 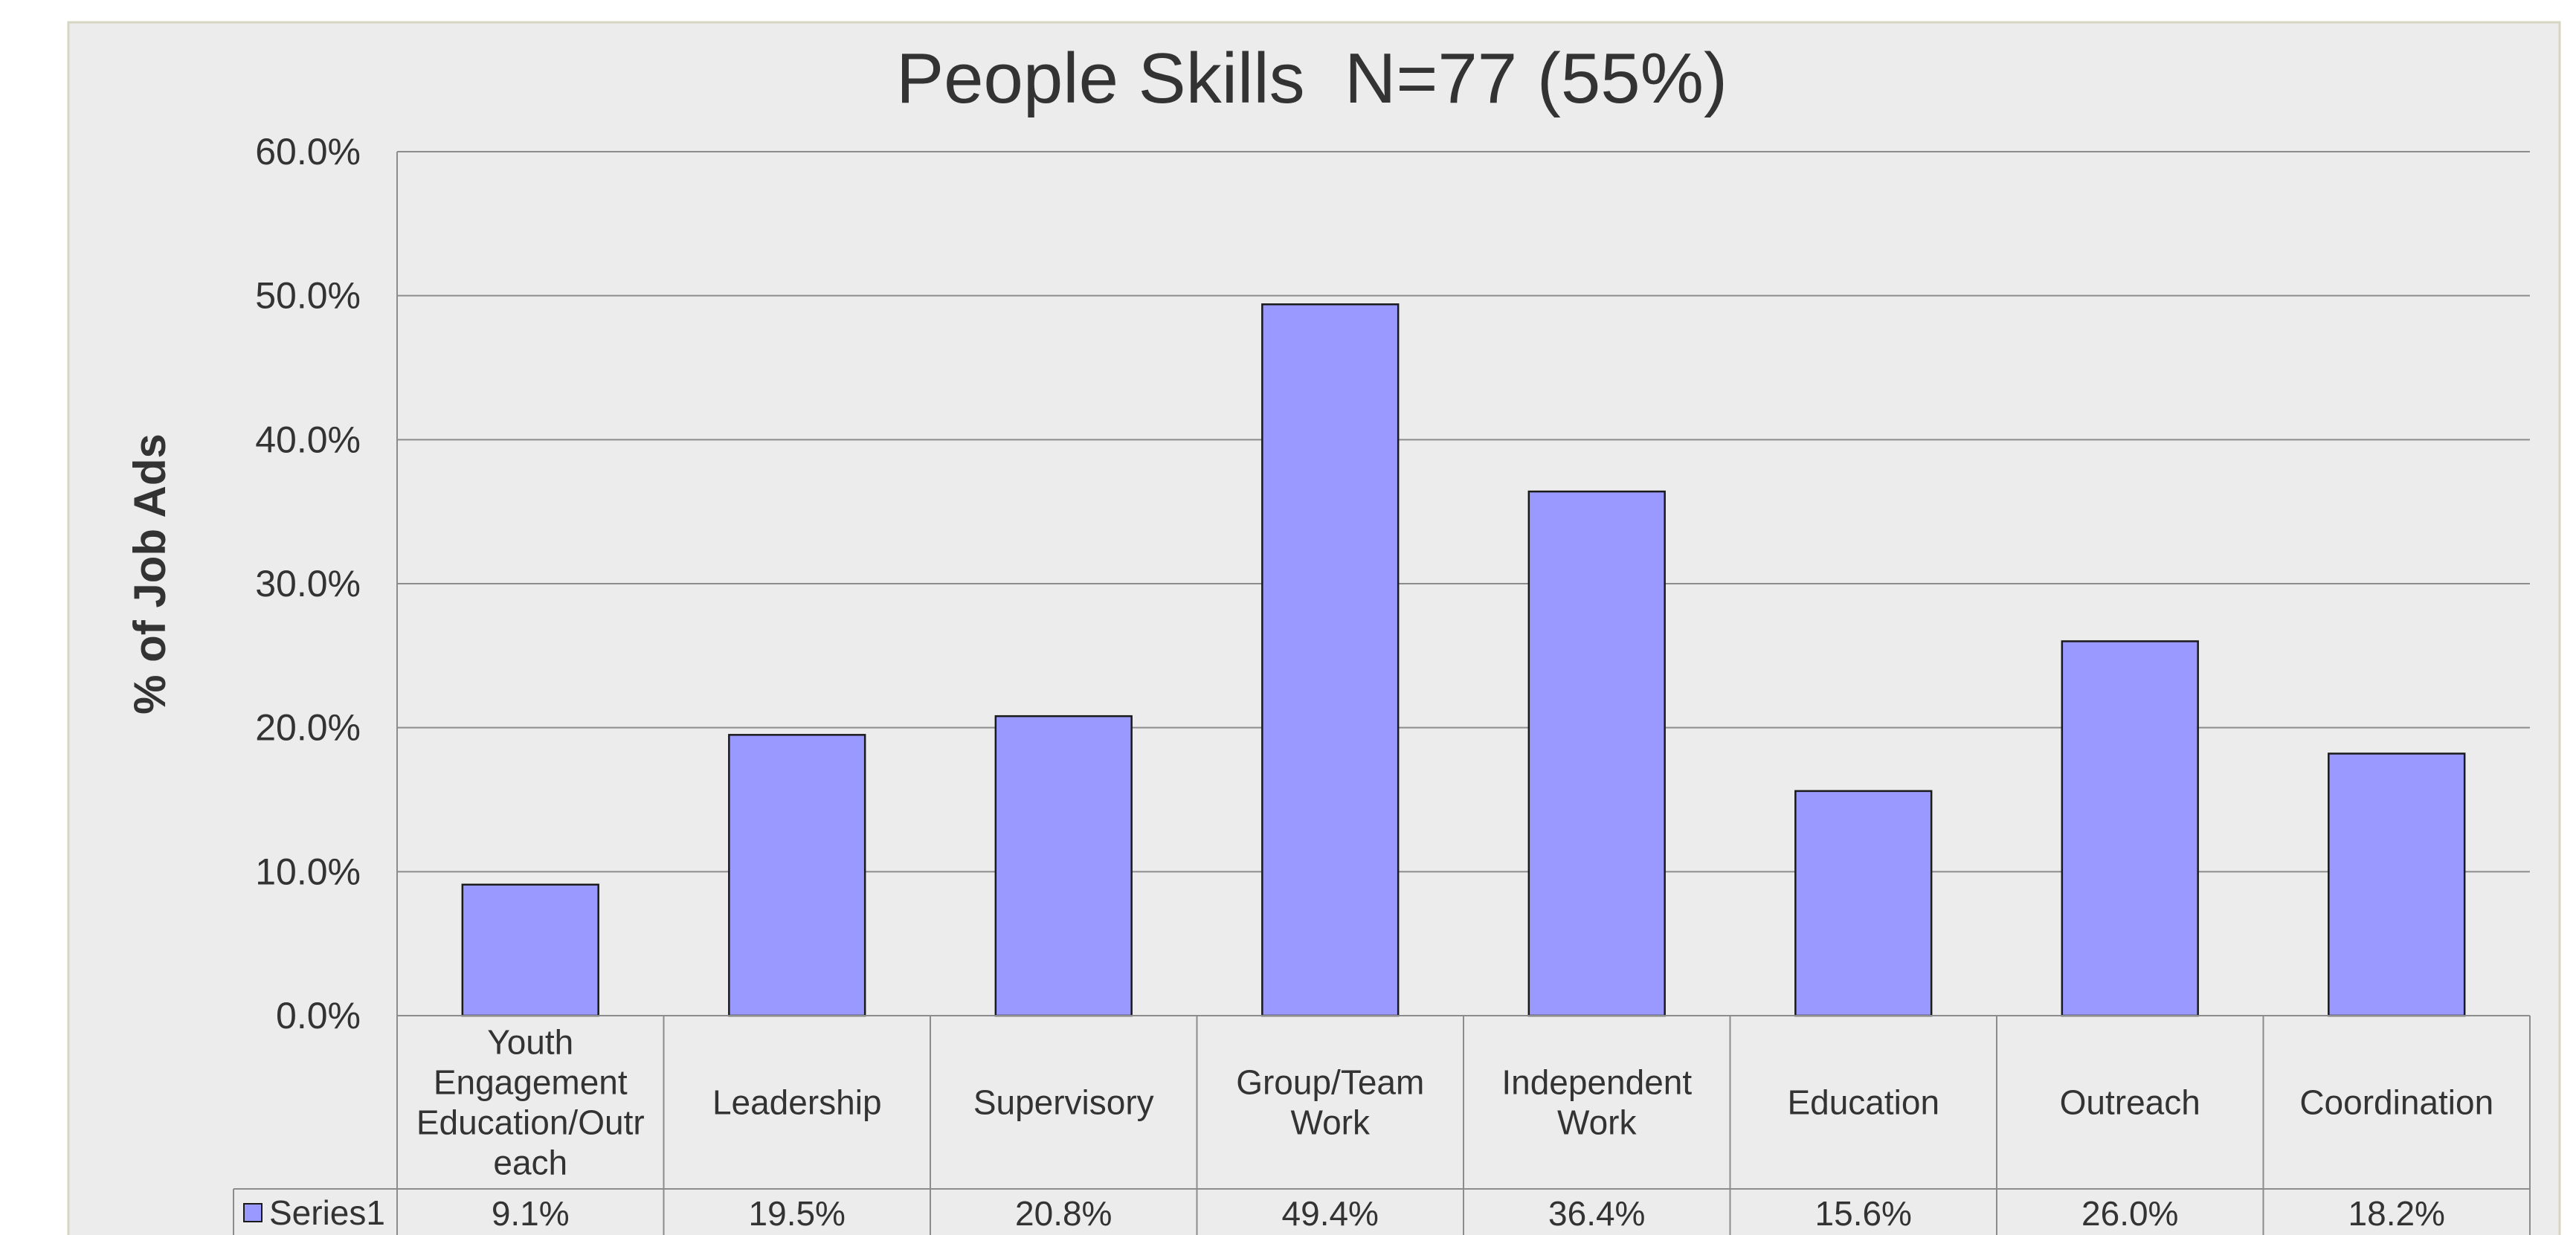 I want to click on y-tick-label: 10.0%, so click(x=308, y=871).